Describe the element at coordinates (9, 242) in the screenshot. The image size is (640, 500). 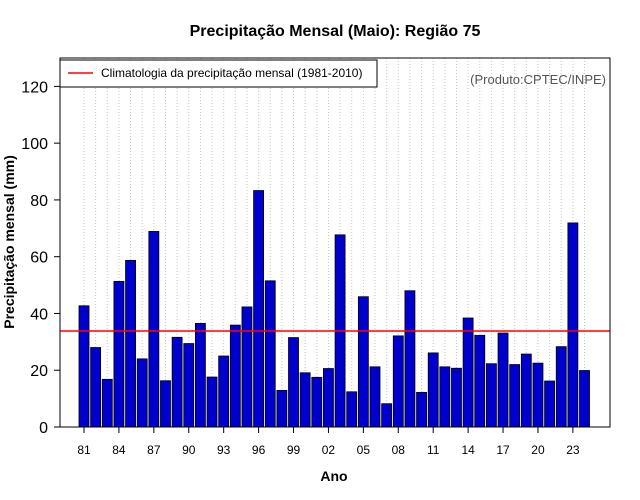
I see `y-axis-label: Precipitação mensal (mm)` at that location.